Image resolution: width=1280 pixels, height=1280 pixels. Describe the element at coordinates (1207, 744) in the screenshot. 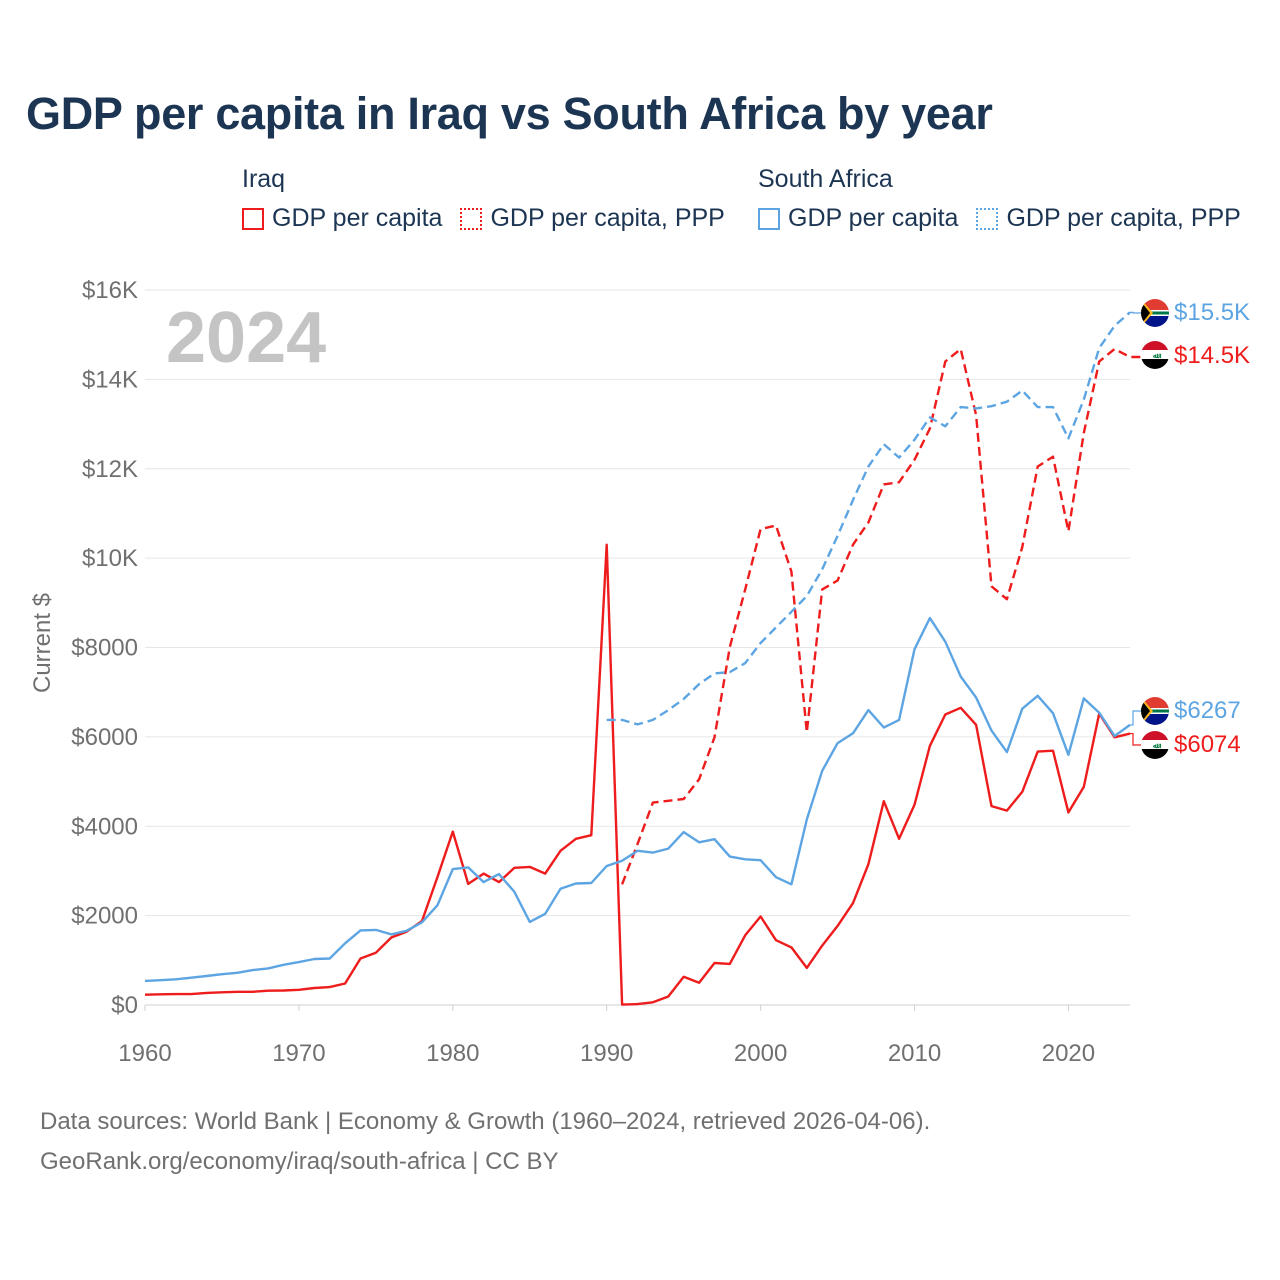

I see `end-label-iraq-gdp: $6074` at that location.